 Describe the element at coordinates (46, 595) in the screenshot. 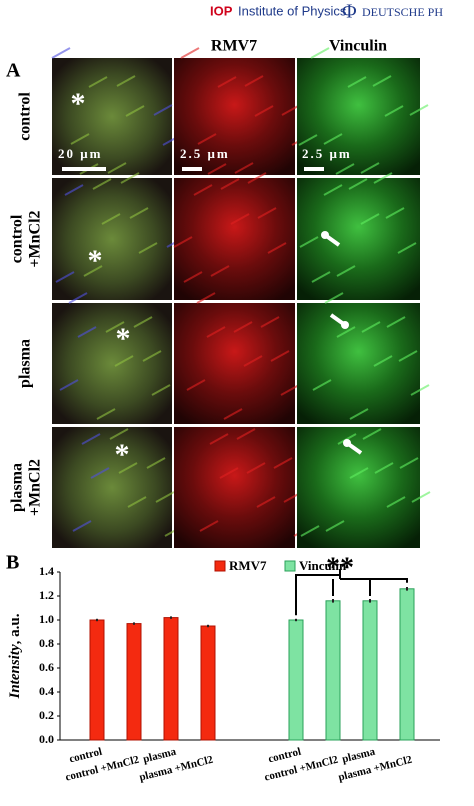

I see `y-tick-label: 1.2` at that location.